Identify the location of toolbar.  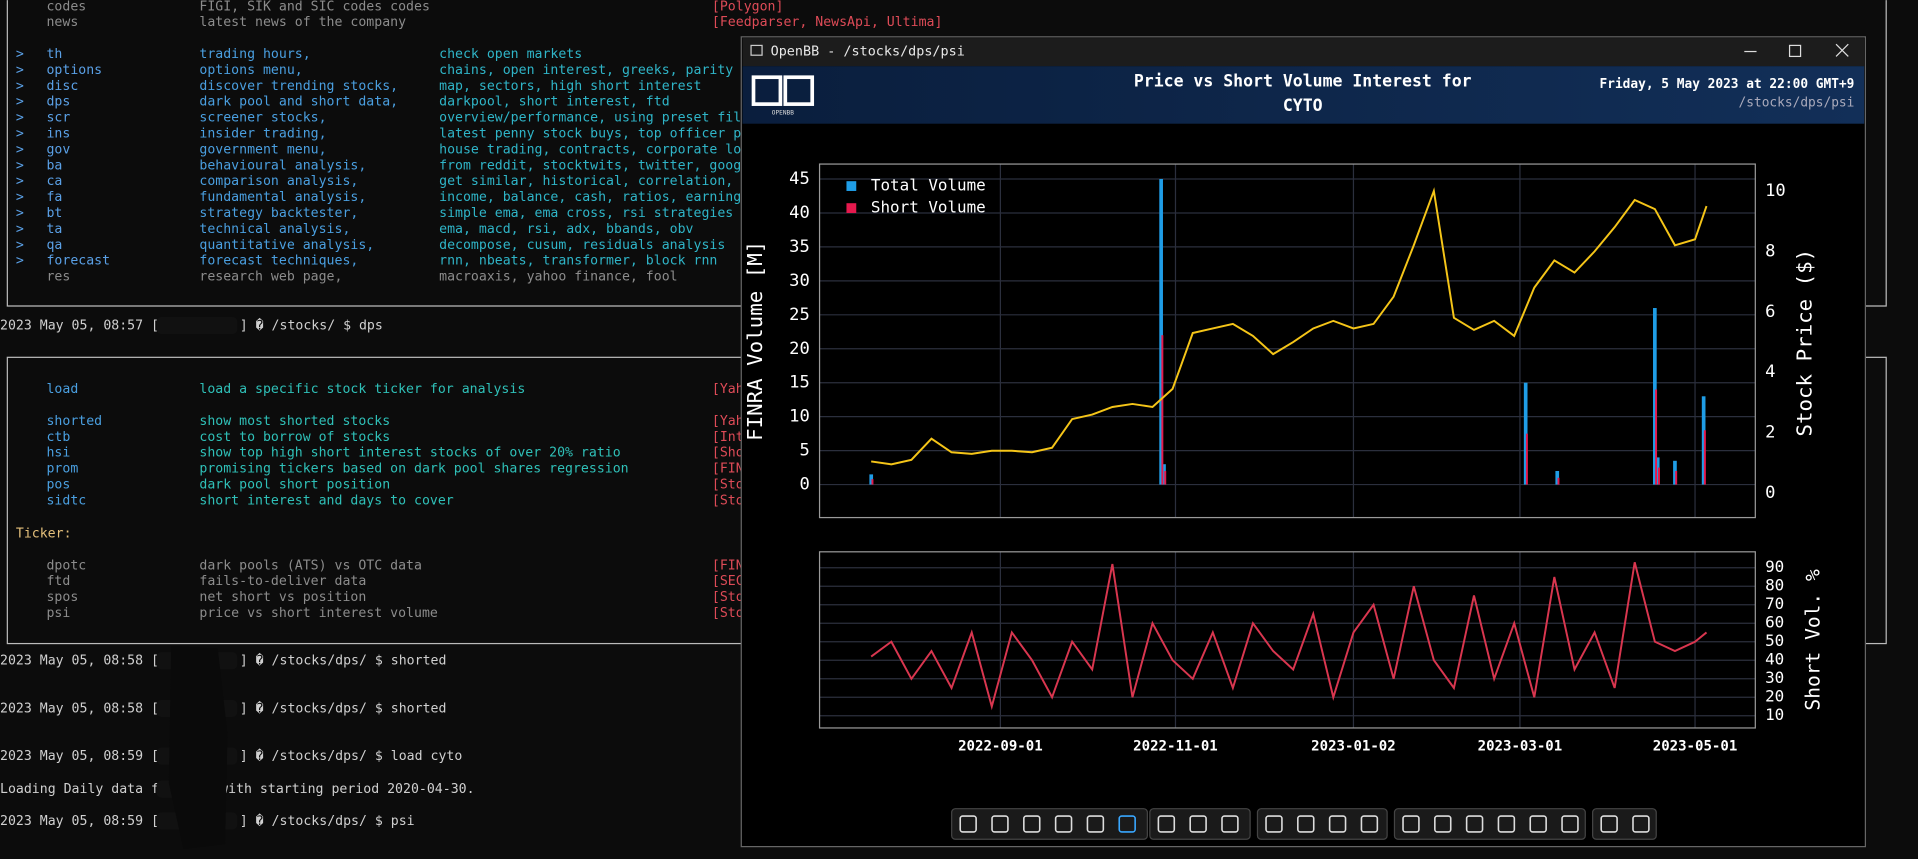
(1304, 824).